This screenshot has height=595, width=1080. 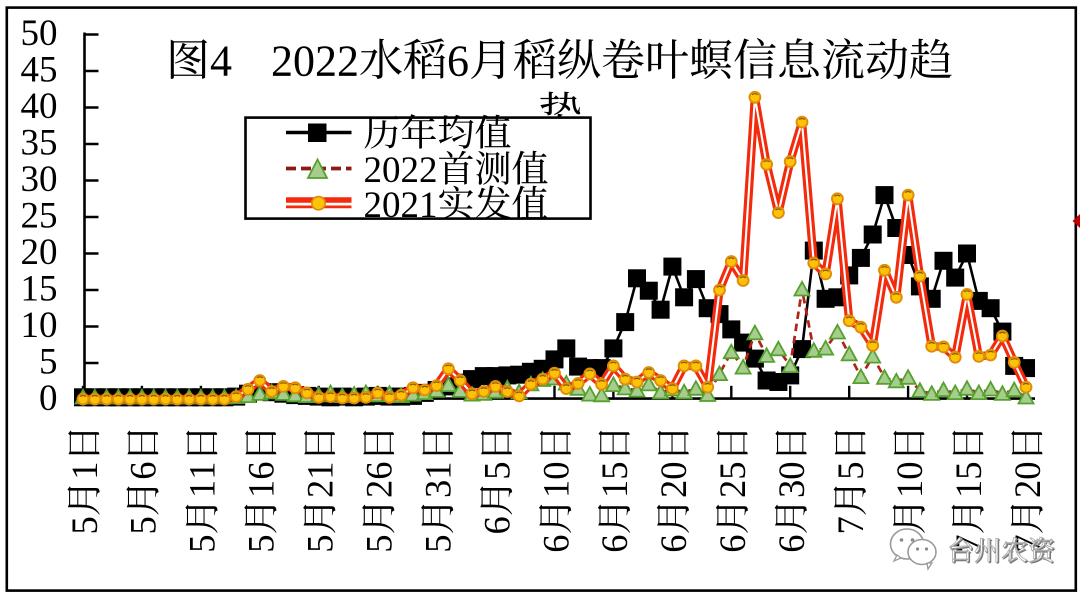 I want to click on svg-text: 25, so click(x=39, y=216).